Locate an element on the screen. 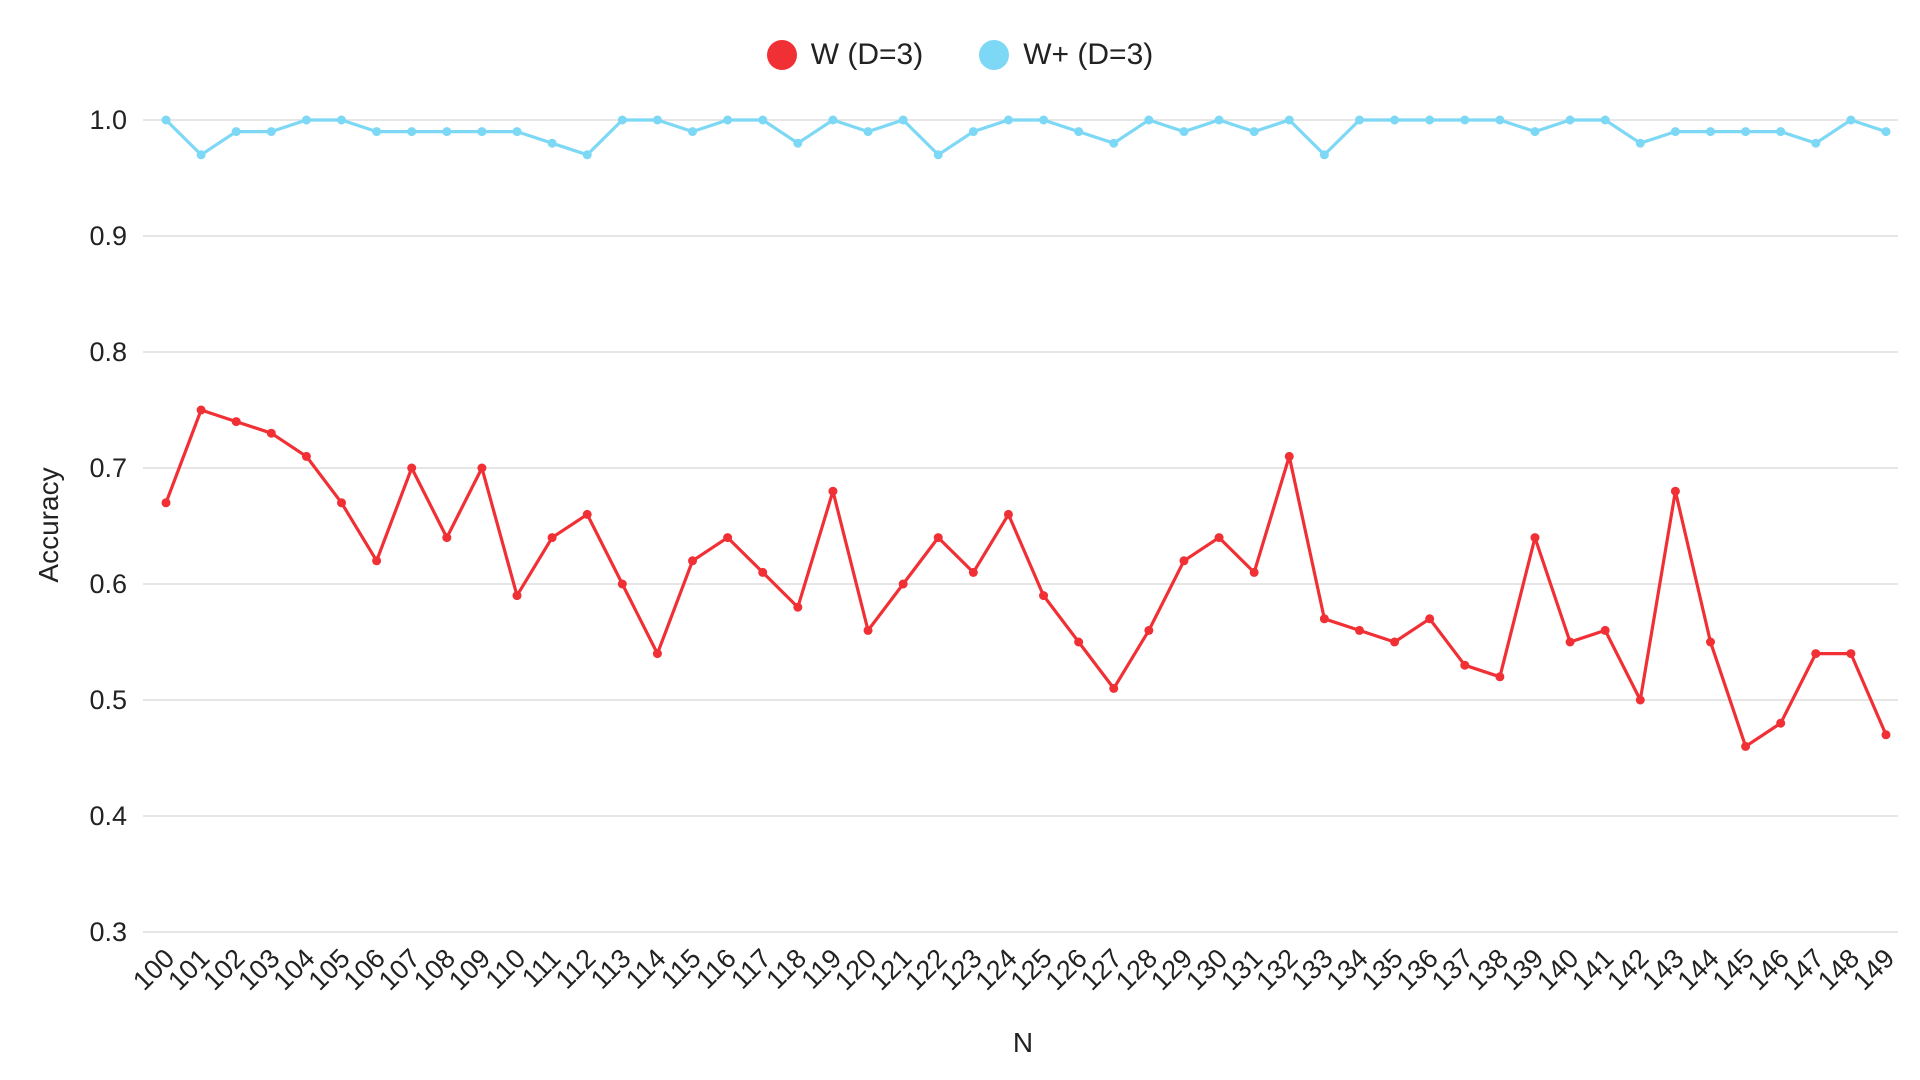 Image resolution: width=1920 pixels, height=1080 pixels. legend-item-w: W (D=3) is located at coordinates (844, 55).